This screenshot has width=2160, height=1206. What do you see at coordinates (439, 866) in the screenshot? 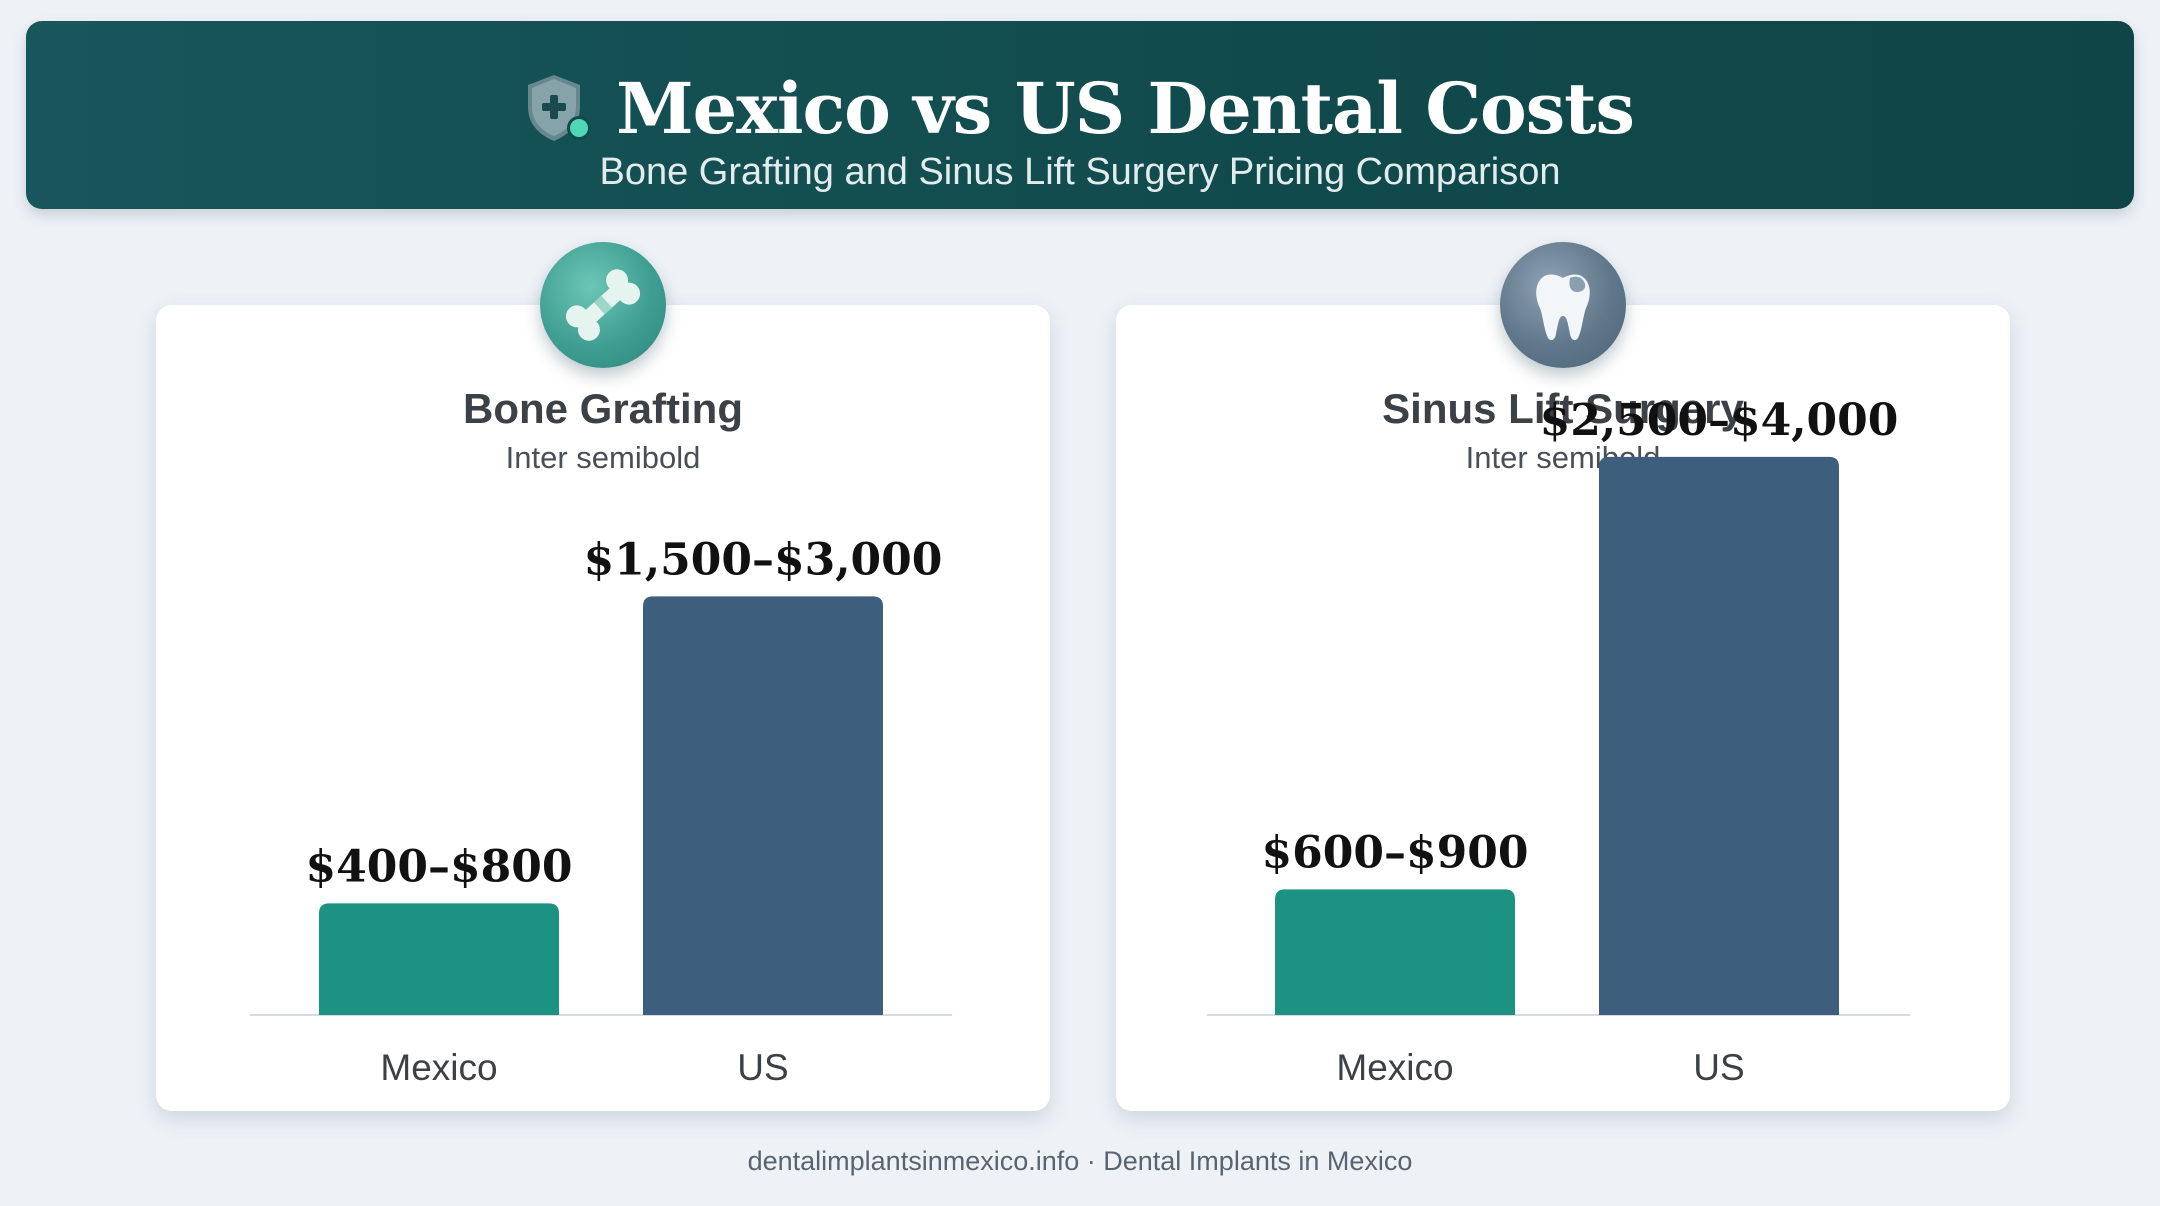
I see `value-label: $400–$800` at bounding box center [439, 866].